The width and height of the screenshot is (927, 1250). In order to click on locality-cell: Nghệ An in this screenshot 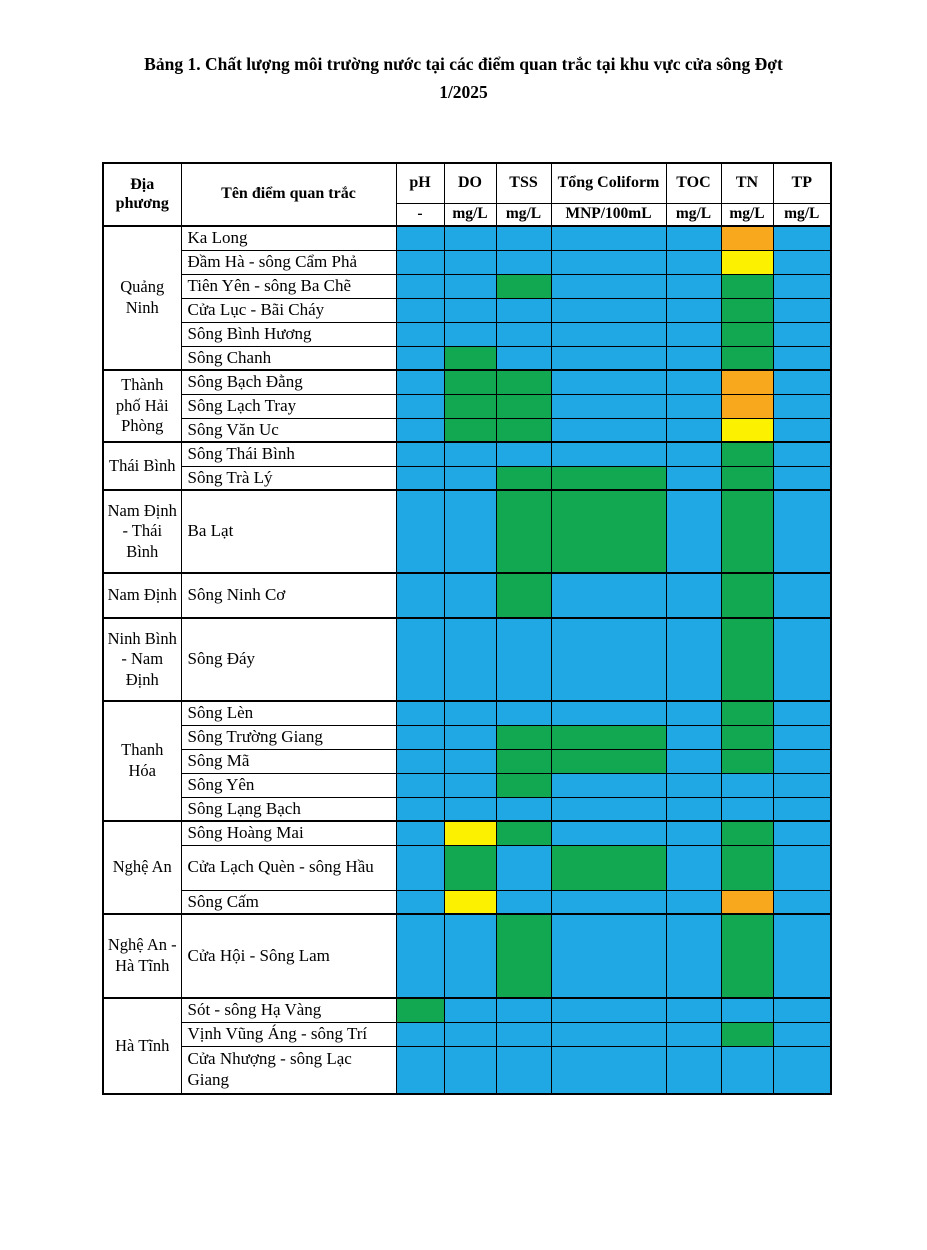, I will do `click(142, 867)`.